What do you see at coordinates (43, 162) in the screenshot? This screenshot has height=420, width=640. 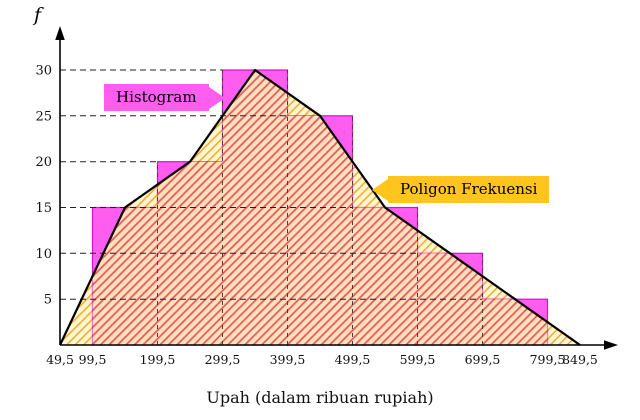 I see `y-tick-label: 20` at bounding box center [43, 162].